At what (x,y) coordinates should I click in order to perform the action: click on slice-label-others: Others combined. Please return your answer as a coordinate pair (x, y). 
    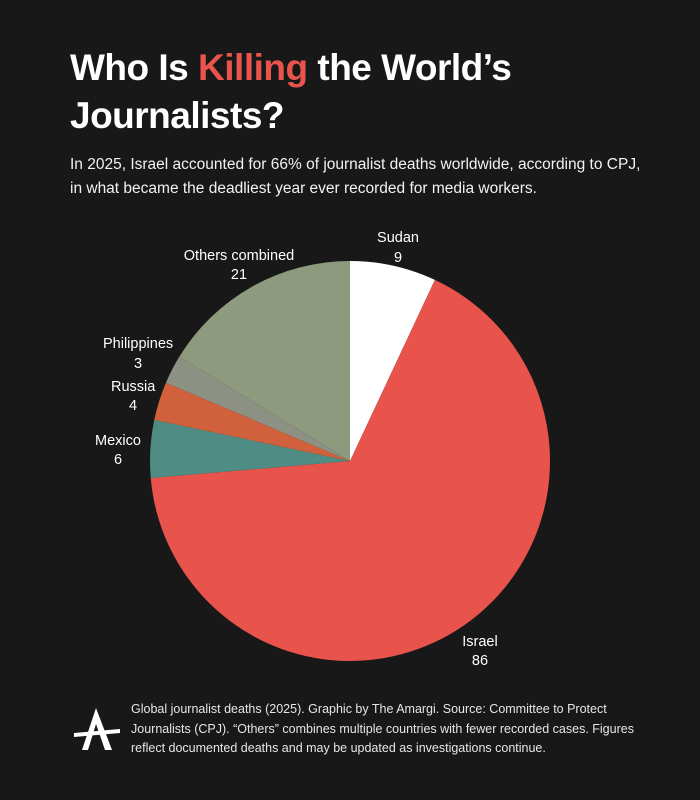
    Looking at the image, I should click on (239, 256).